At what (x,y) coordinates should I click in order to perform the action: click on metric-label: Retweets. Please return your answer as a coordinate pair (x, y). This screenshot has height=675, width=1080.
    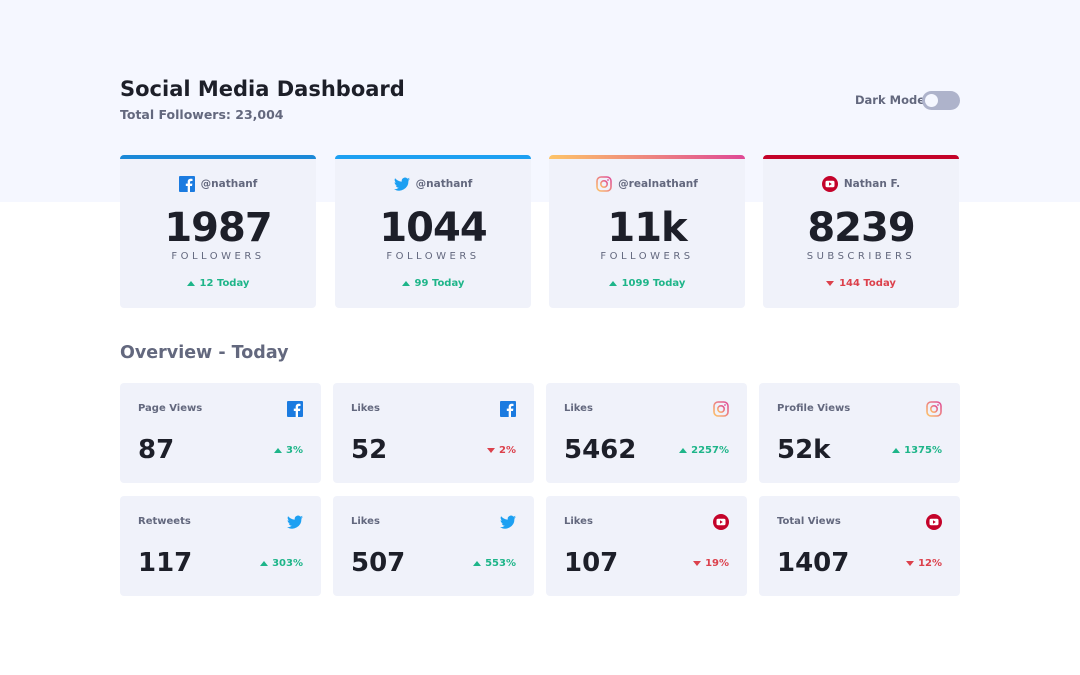
    Looking at the image, I should click on (164, 521).